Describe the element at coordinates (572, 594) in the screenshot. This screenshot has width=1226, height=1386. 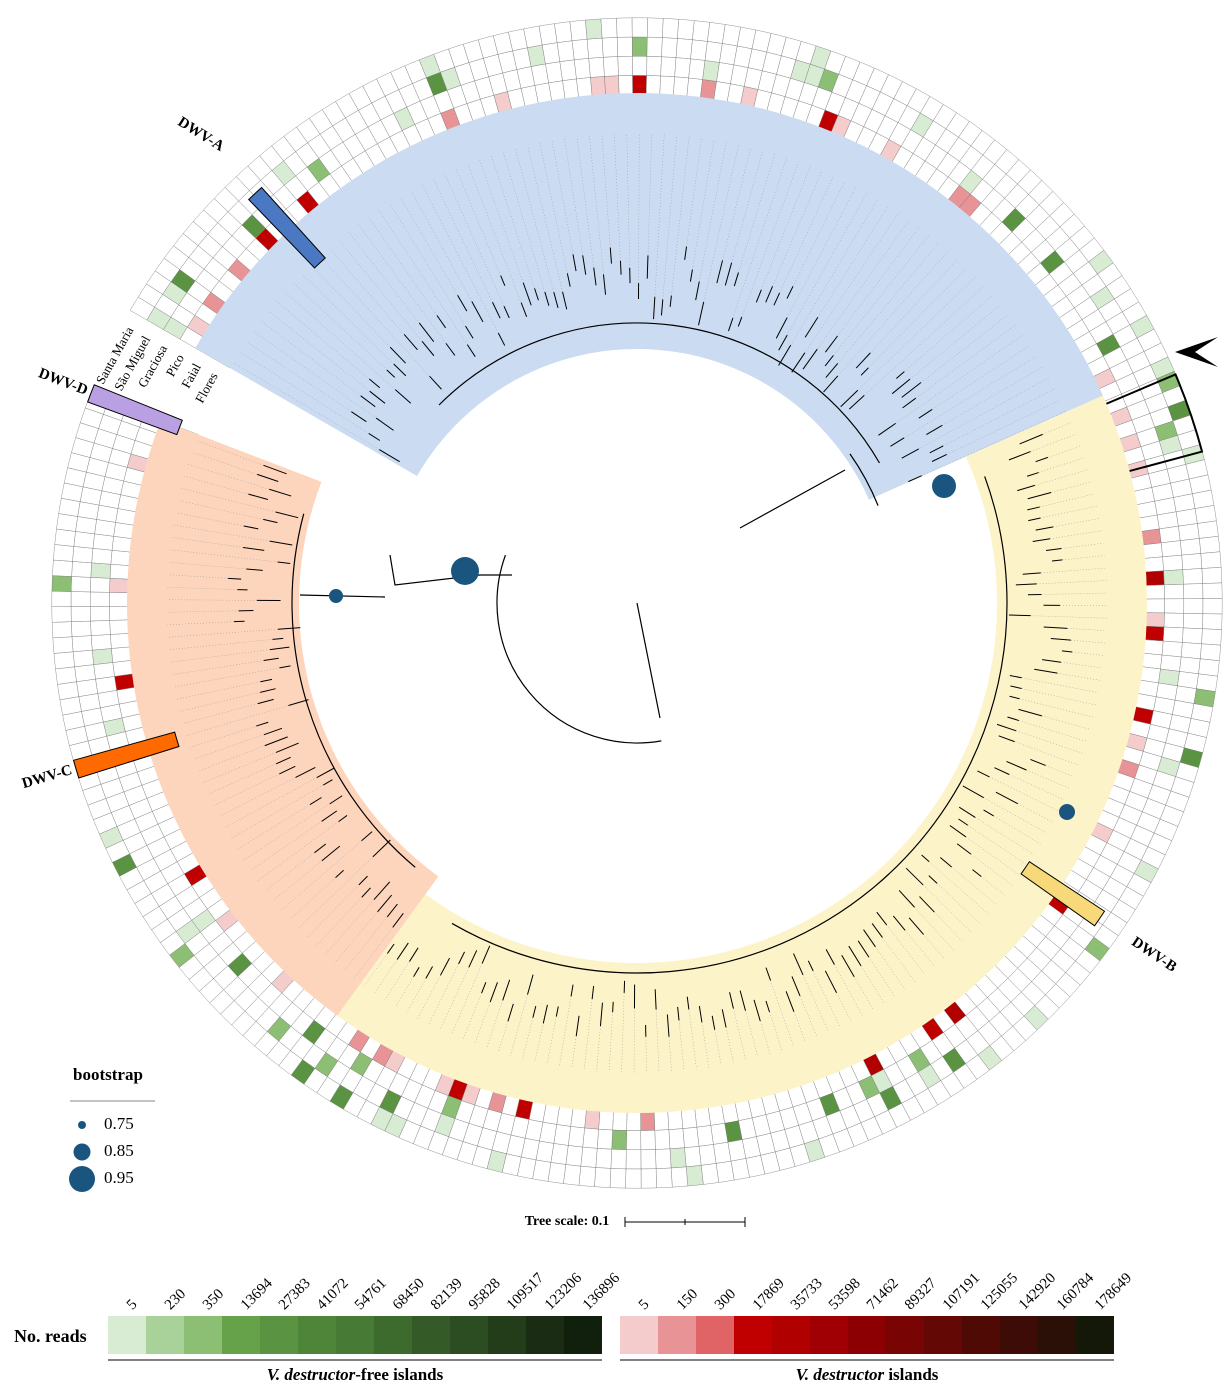
I see `branch` at that location.